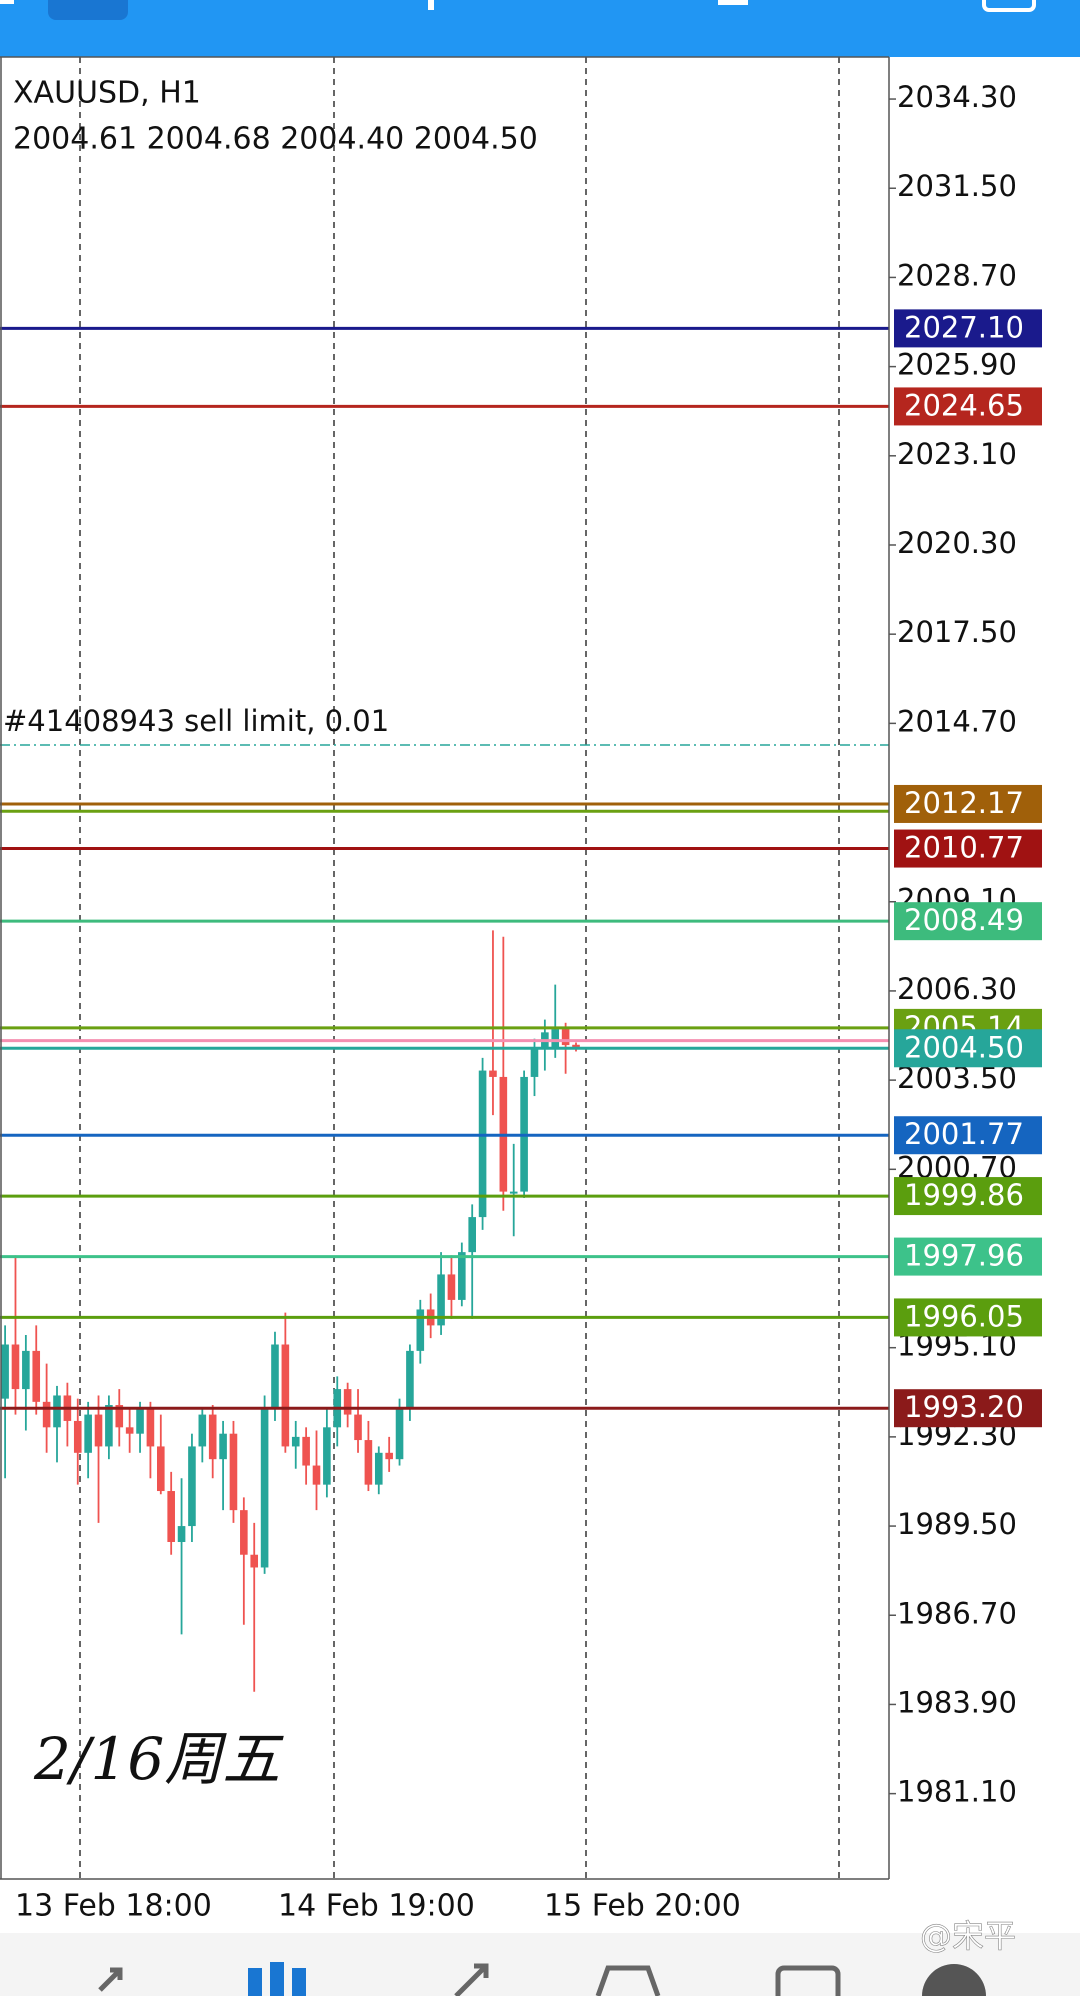  What do you see at coordinates (642, 1906) in the screenshot?
I see `x-tick-label: 15 Feb 20:00` at bounding box center [642, 1906].